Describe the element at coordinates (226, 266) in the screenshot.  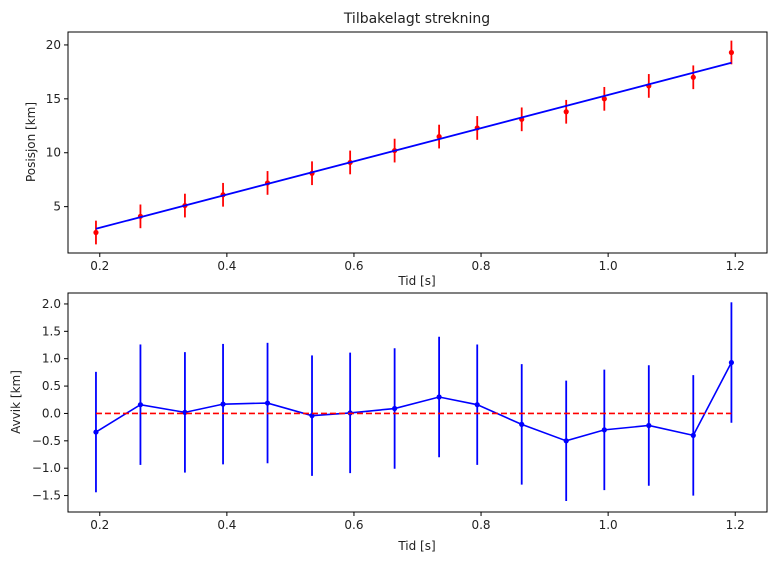
I see `position-x-tick-label: 0.4` at that location.